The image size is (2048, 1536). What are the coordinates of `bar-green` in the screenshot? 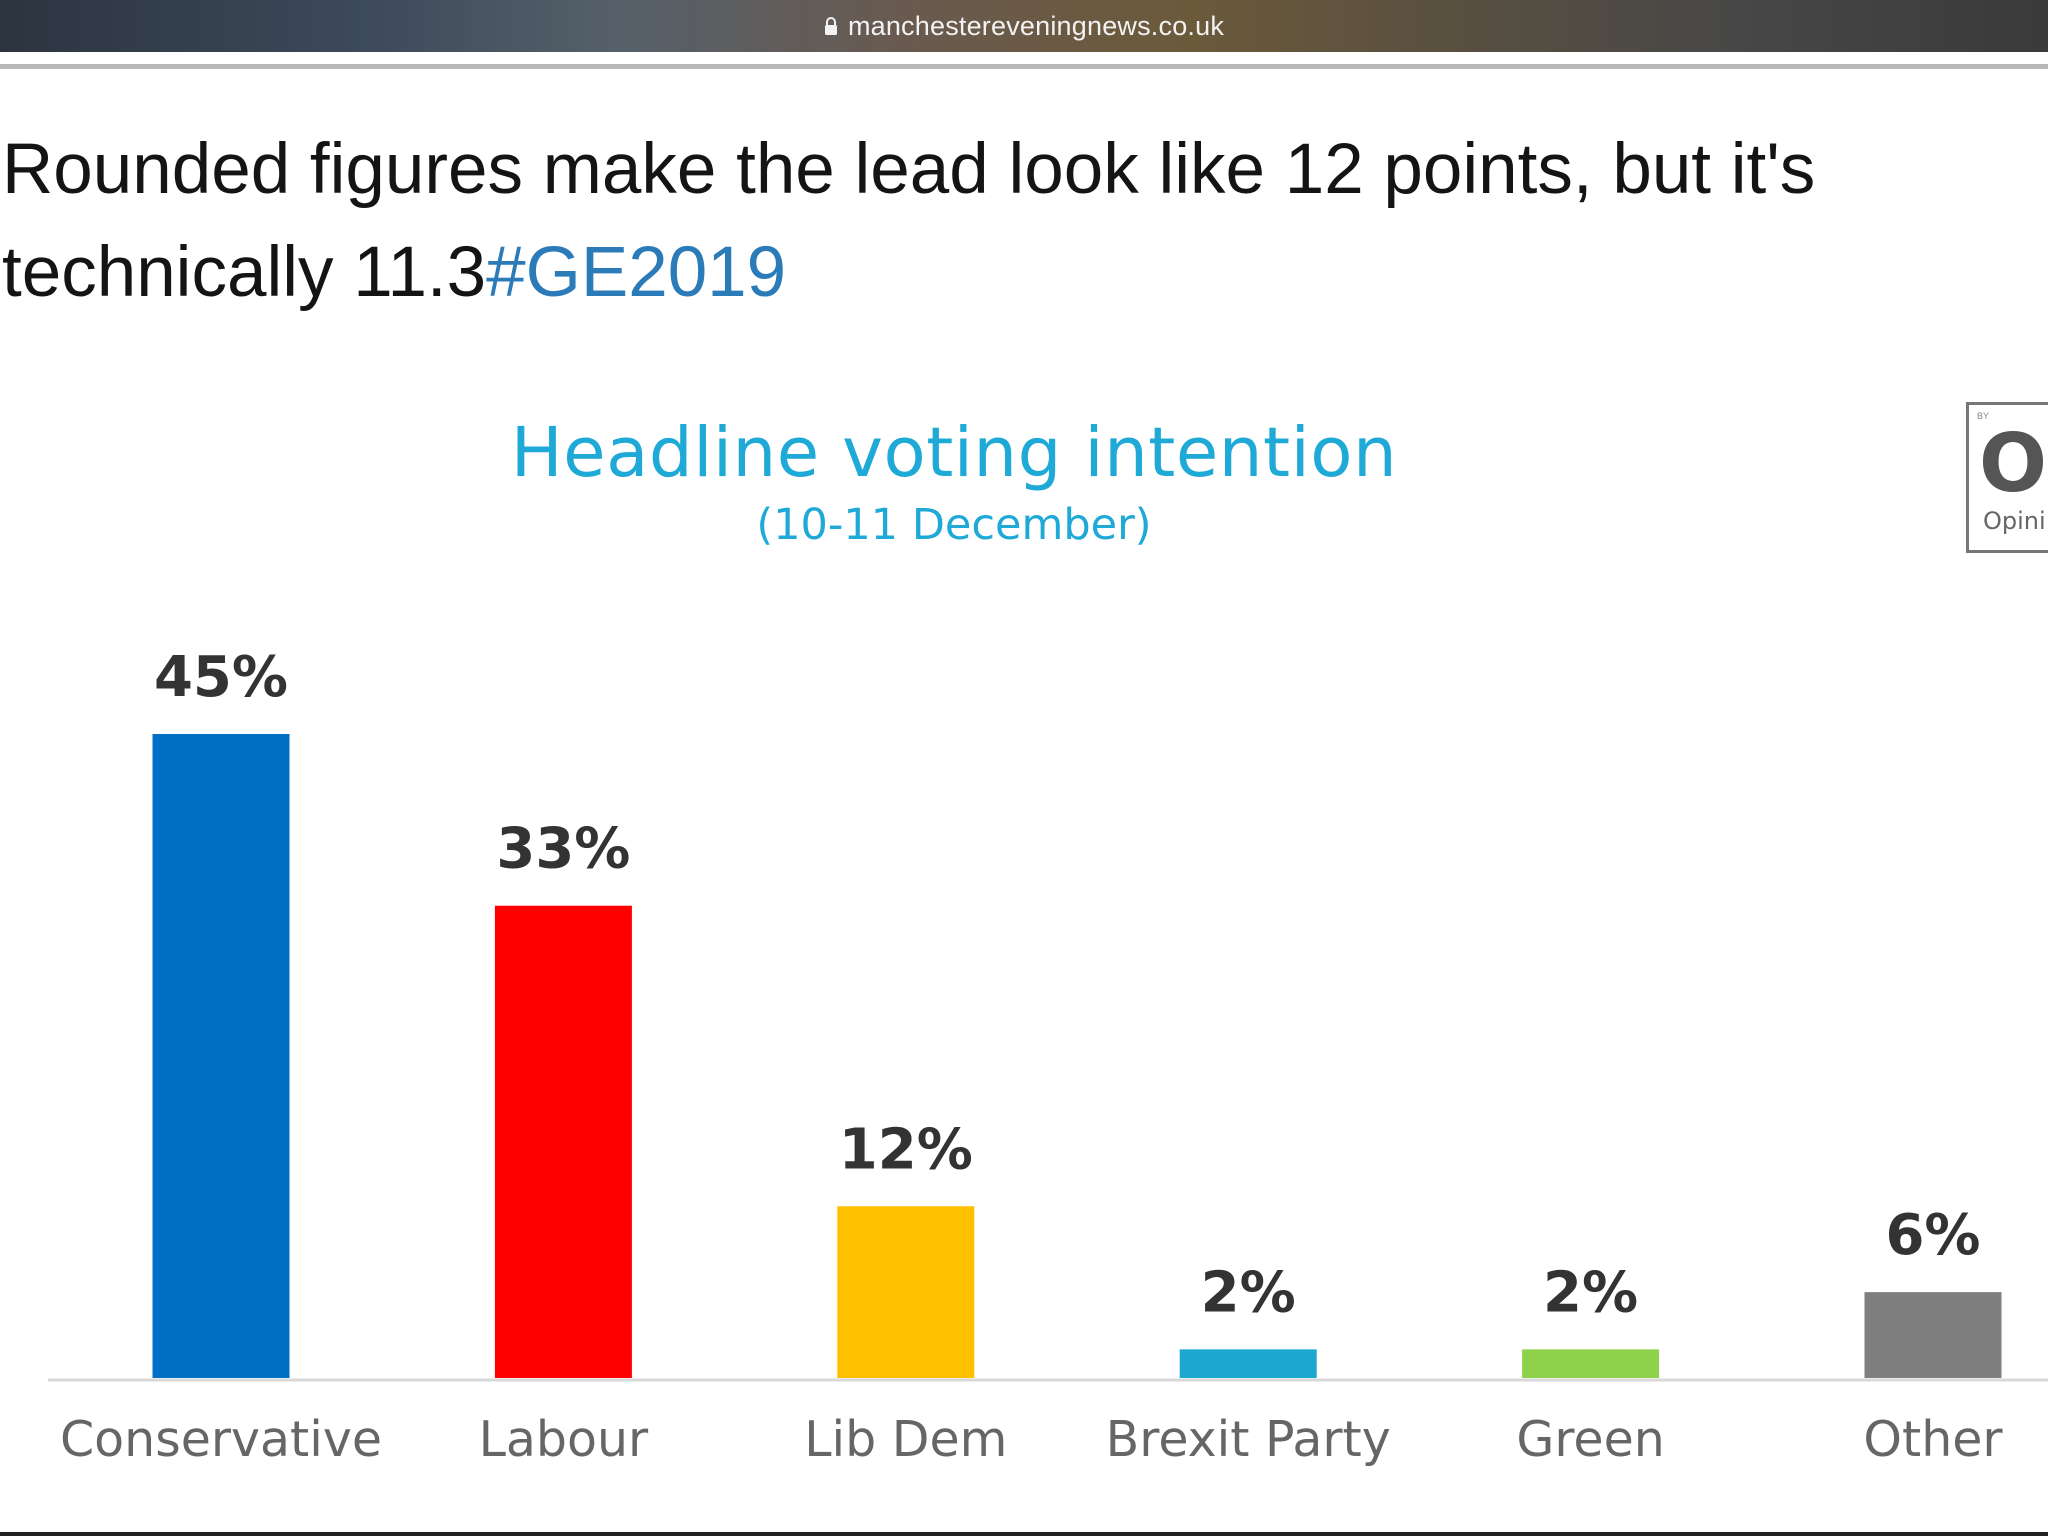 It's located at (1591, 1363).